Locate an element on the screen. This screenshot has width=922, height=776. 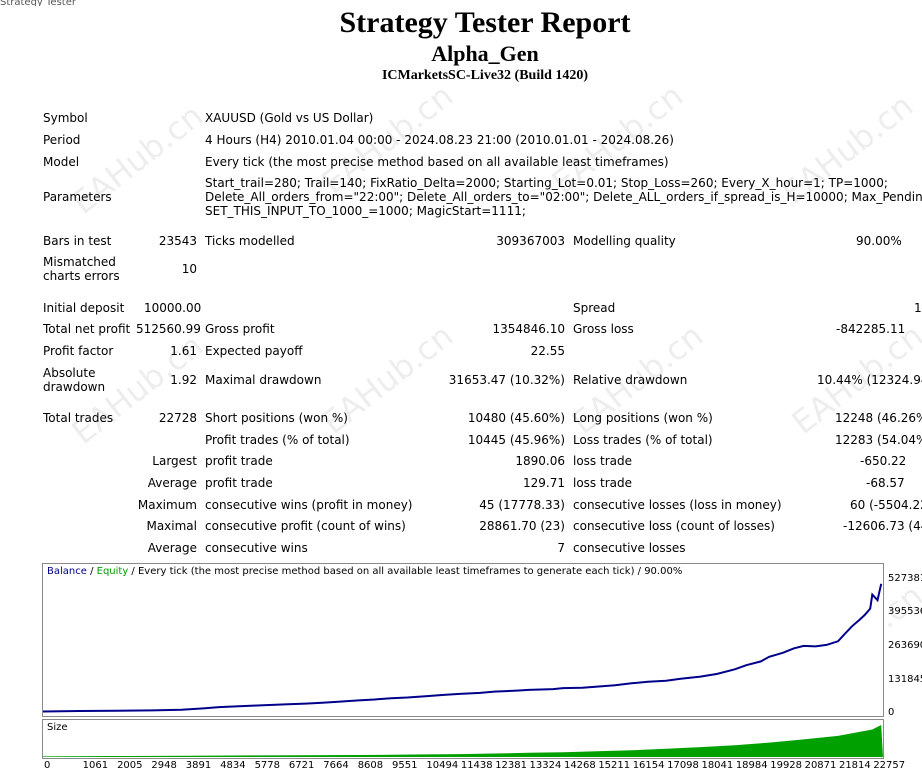
max-consecutive-wins-value: 45 (17778.33) is located at coordinates (522, 505).